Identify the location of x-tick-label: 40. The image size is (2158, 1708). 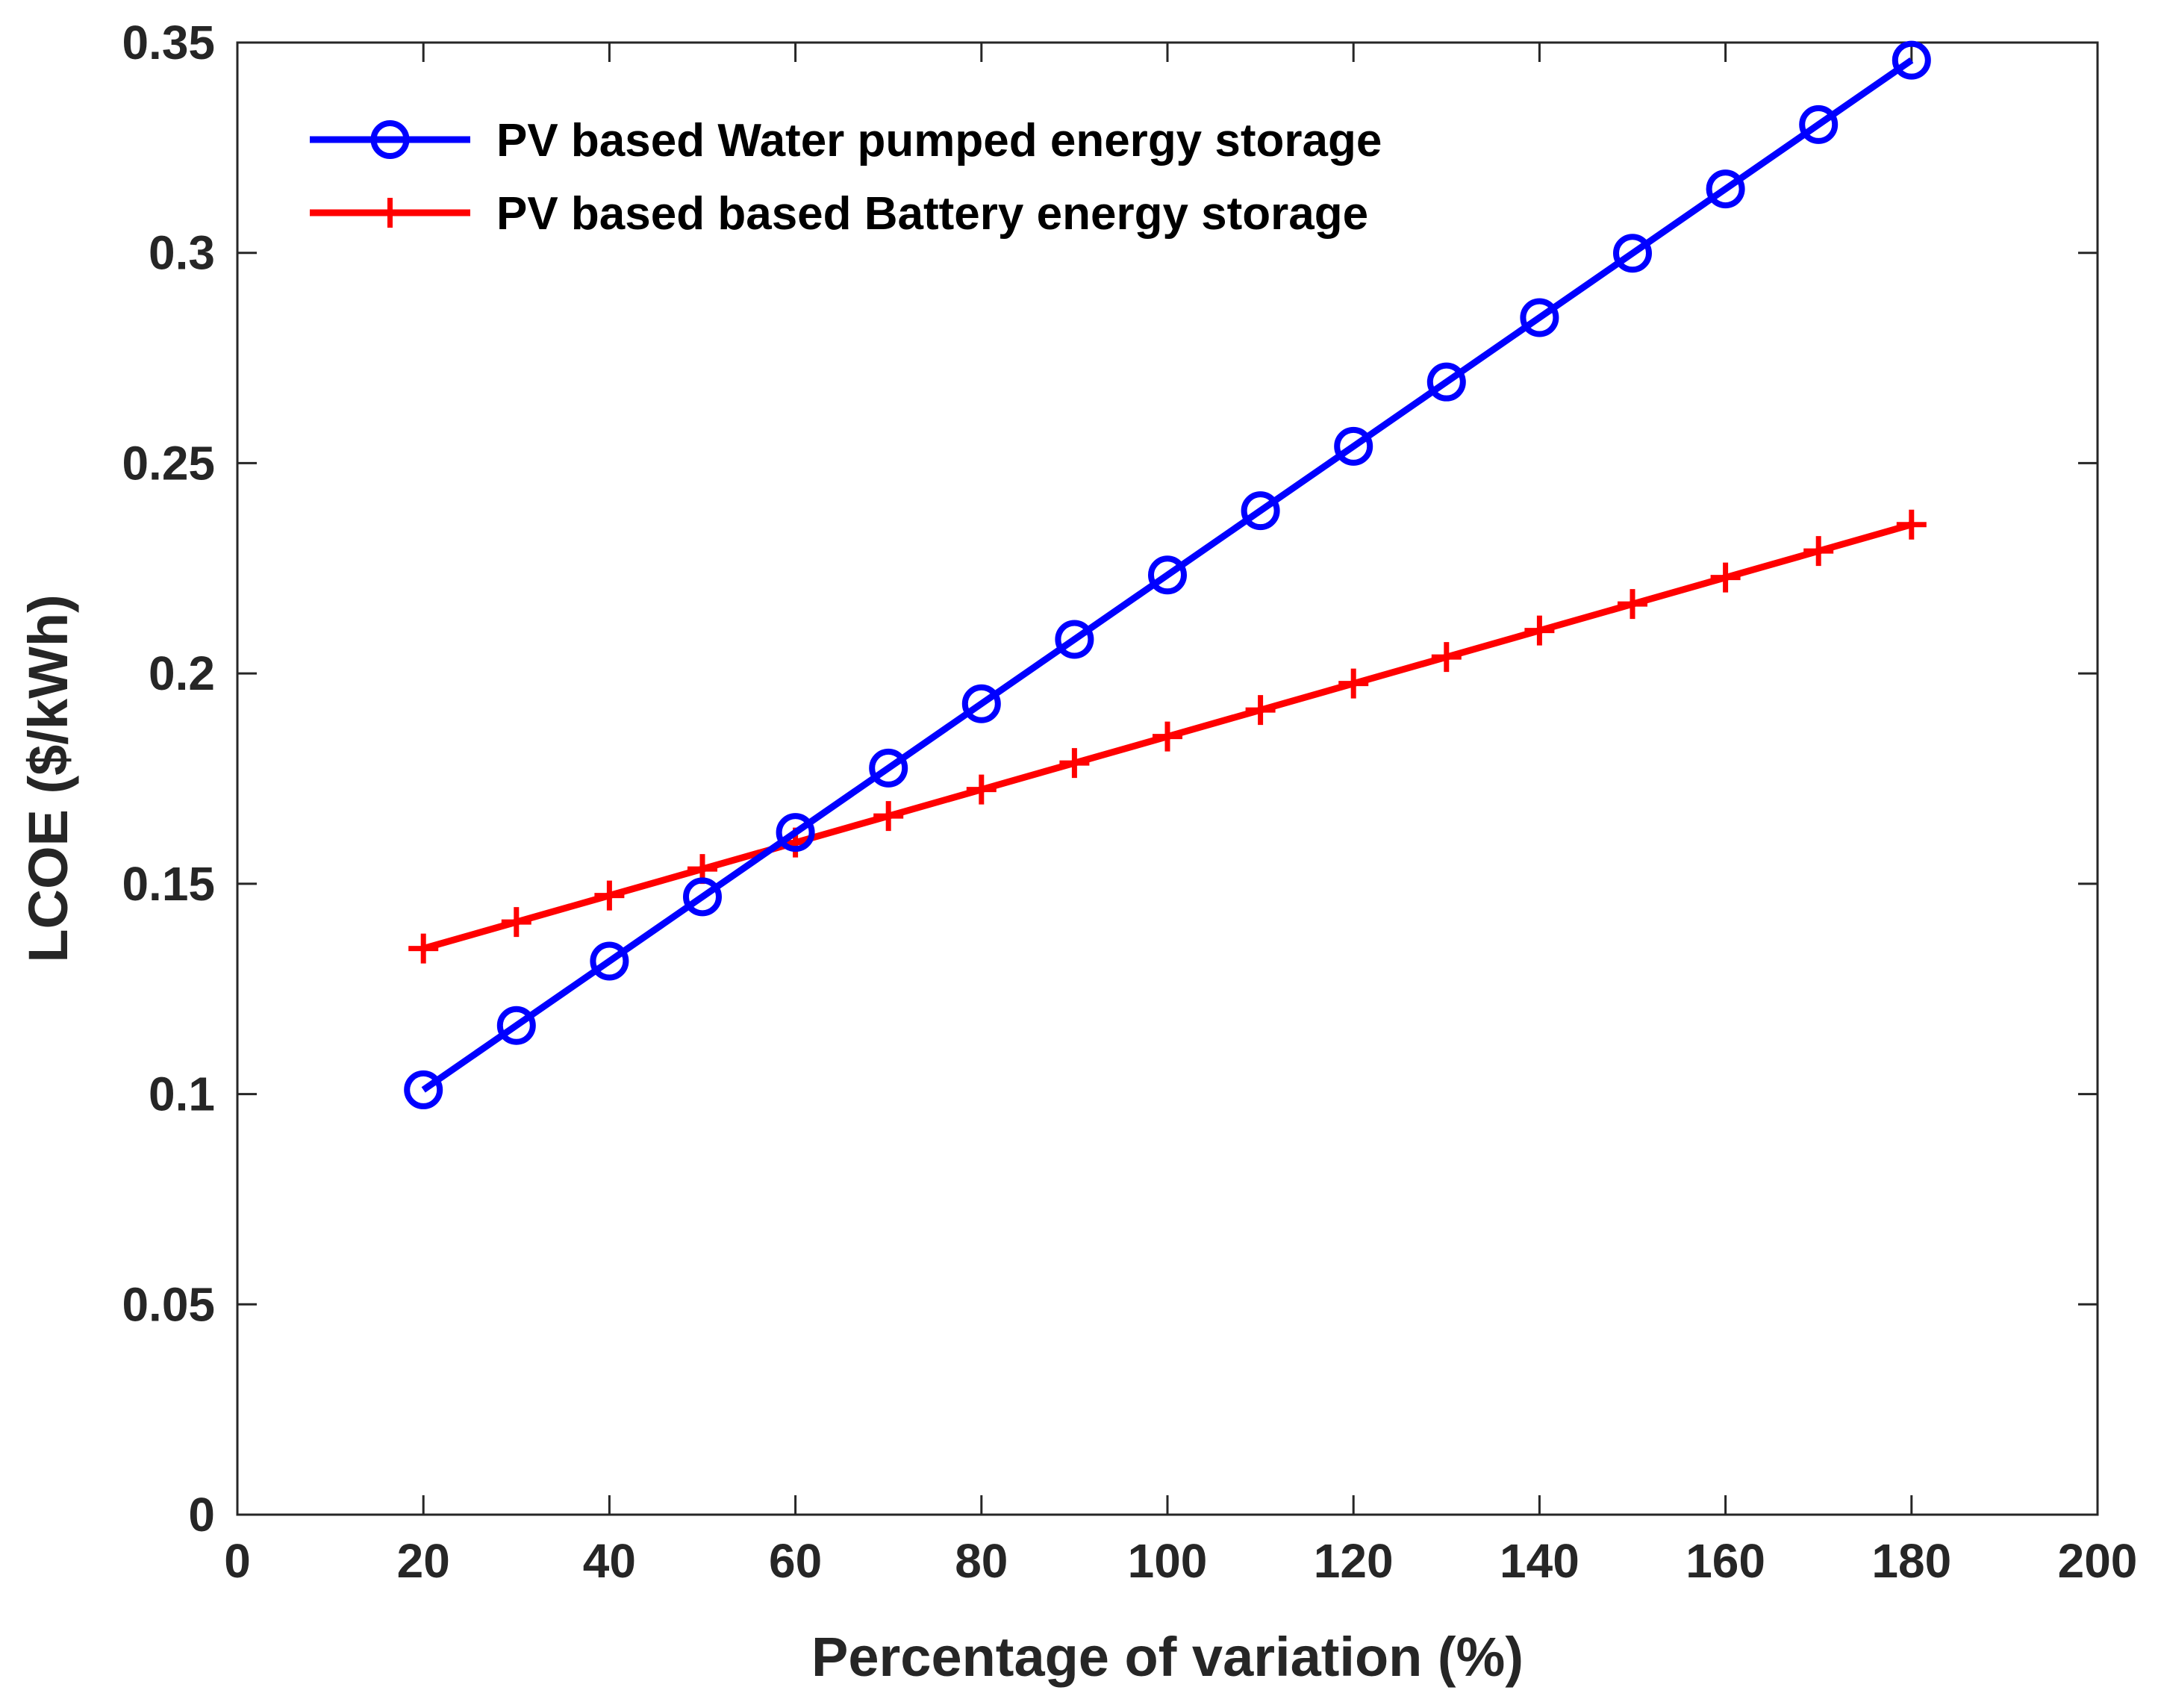
(610, 1561).